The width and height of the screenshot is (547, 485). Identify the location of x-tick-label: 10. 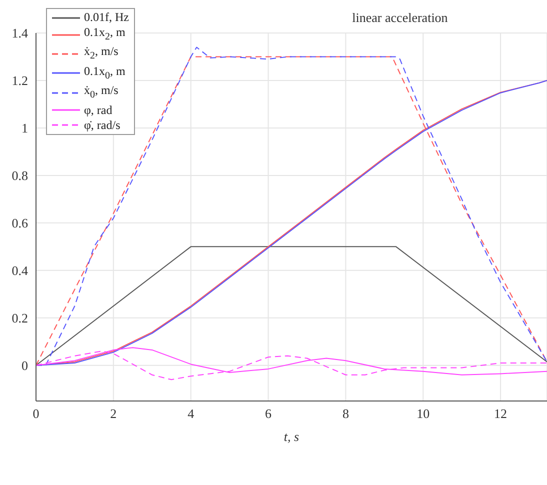
(423, 414).